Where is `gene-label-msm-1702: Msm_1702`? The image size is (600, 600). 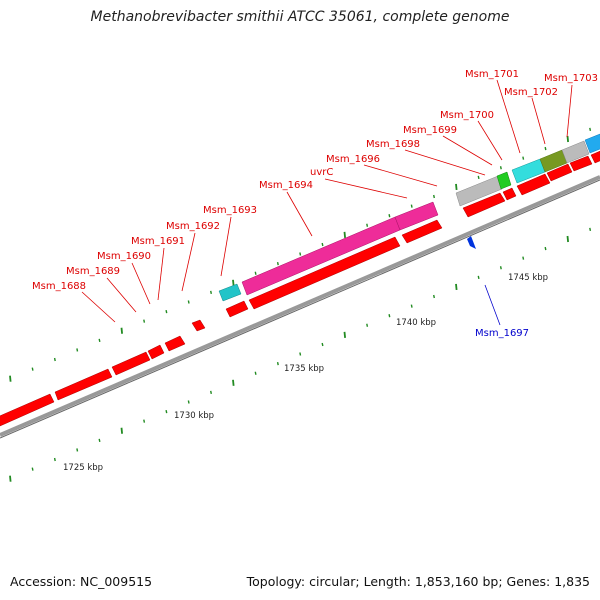 gene-label-msm-1702: Msm_1702 is located at coordinates (531, 92).